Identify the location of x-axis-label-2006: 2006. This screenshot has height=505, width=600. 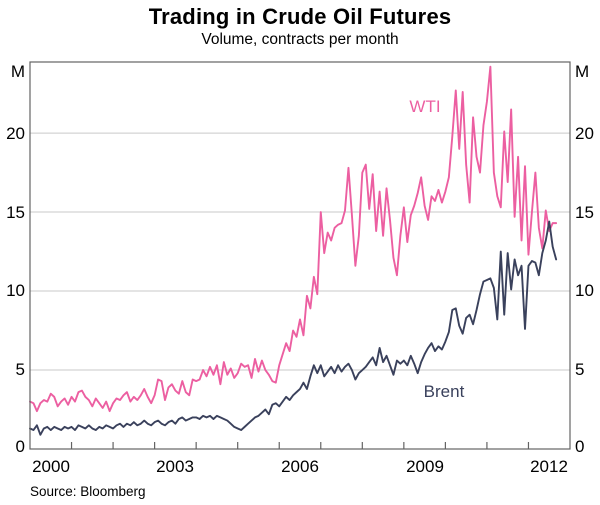
(300, 466).